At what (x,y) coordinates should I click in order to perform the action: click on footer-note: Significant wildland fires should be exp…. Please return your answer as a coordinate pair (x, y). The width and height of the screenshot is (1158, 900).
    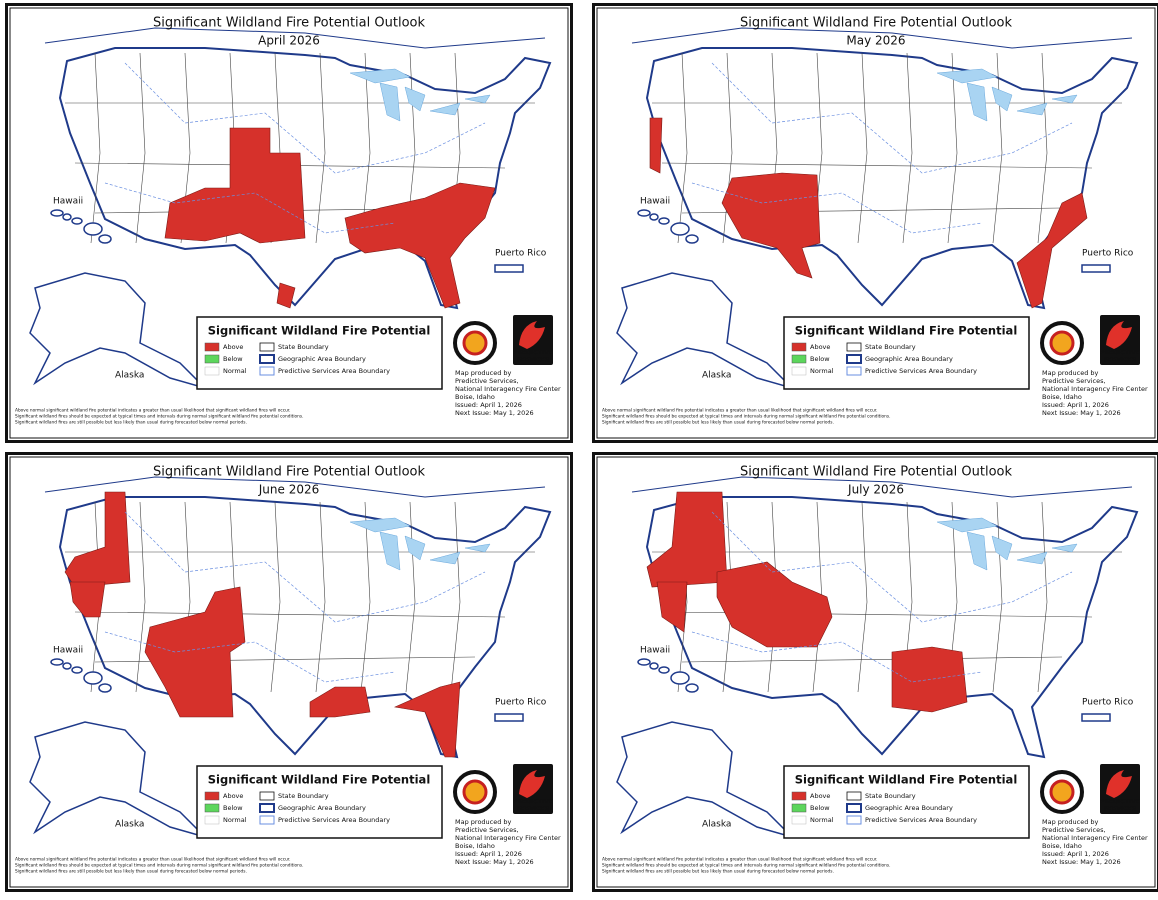
    Looking at the image, I should click on (746, 417).